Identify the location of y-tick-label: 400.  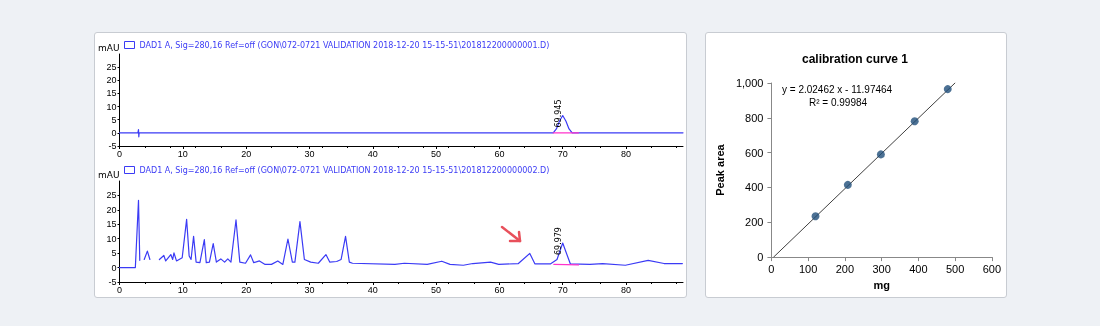
(754, 187).